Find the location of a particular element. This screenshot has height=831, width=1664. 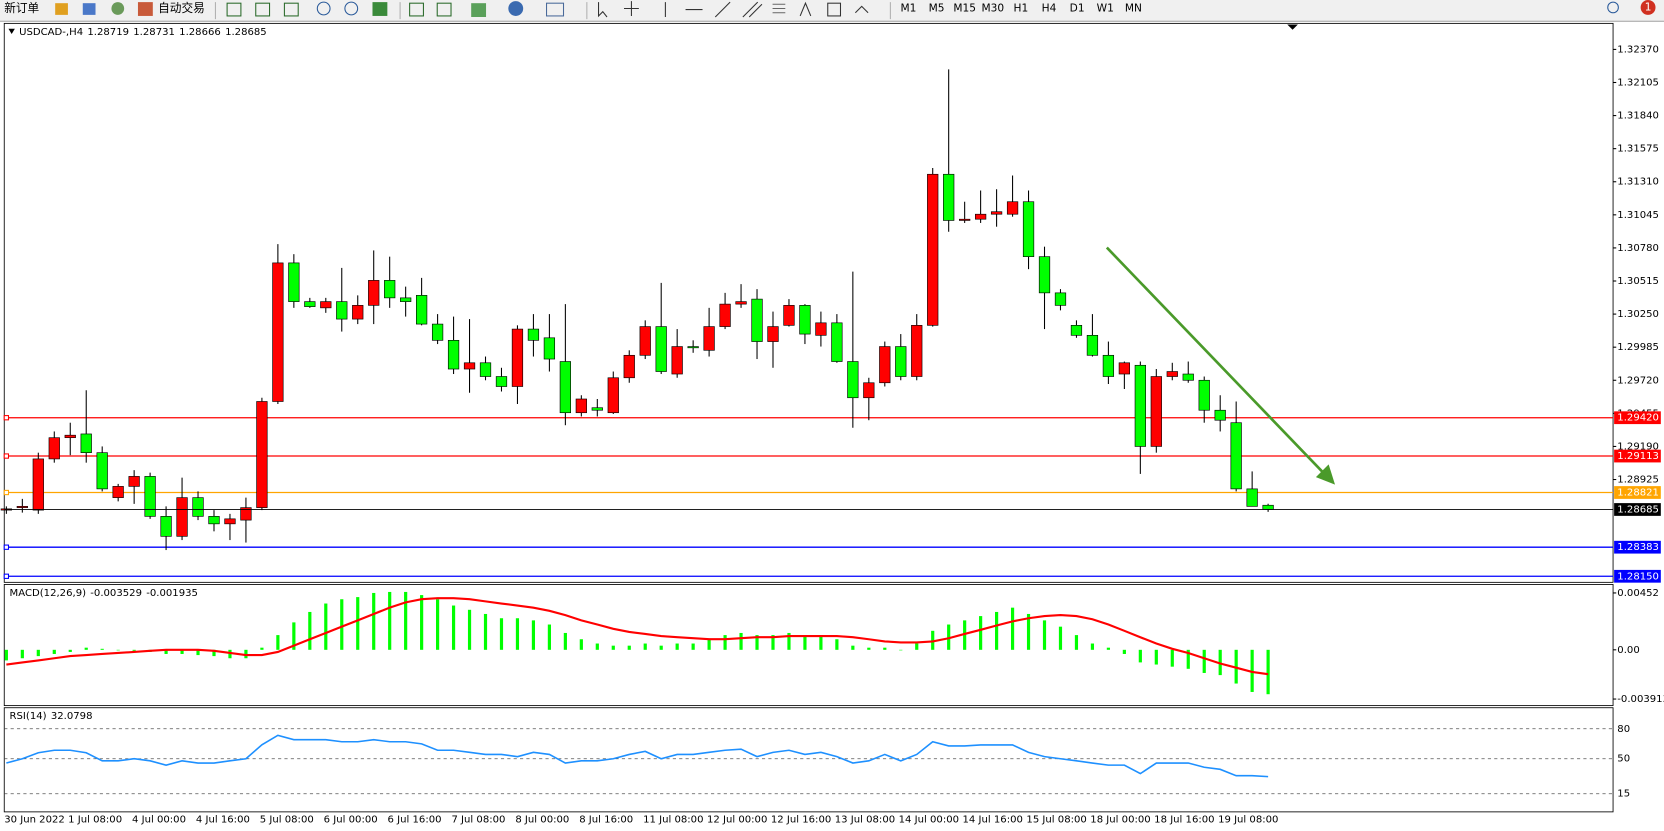

open-value: 1.28719 is located at coordinates (108, 32).